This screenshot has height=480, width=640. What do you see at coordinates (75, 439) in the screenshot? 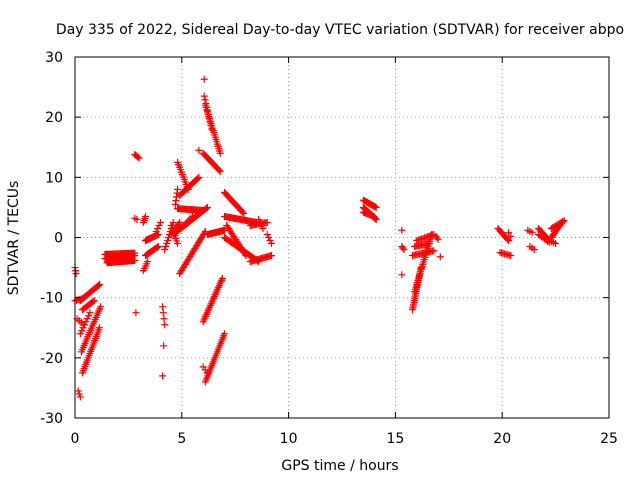
I see `x-tick-label: 0` at bounding box center [75, 439].